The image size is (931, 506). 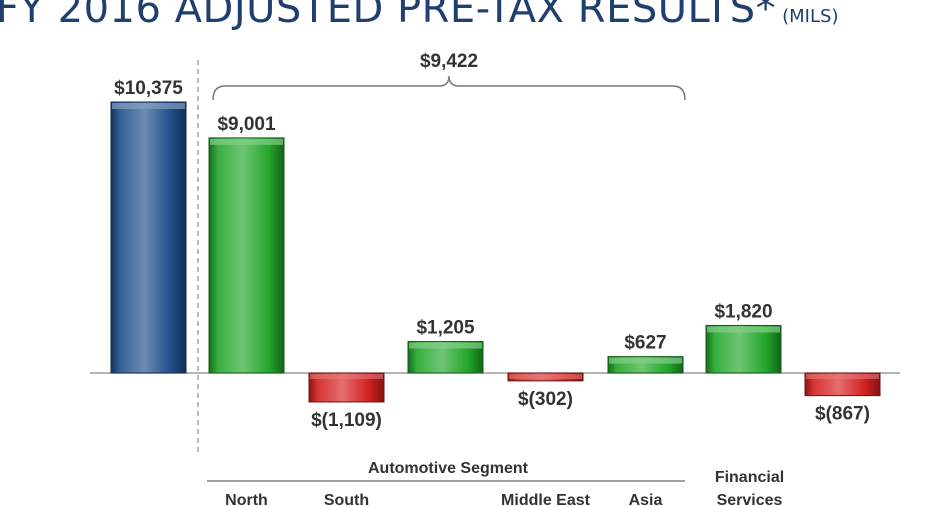 What do you see at coordinates (346, 499) in the screenshot?
I see `category-label-1: South` at bounding box center [346, 499].